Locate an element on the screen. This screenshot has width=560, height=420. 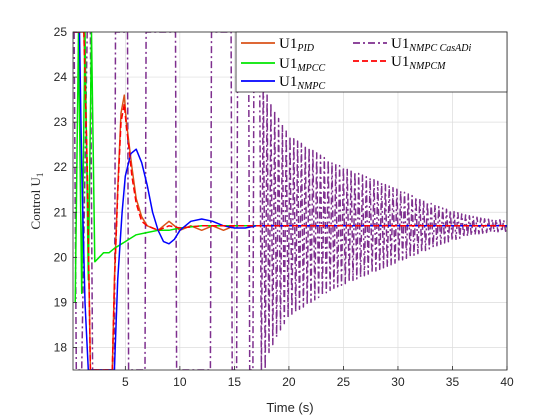
legend-entry-sub: NMPCM is located at coordinates (427, 66).